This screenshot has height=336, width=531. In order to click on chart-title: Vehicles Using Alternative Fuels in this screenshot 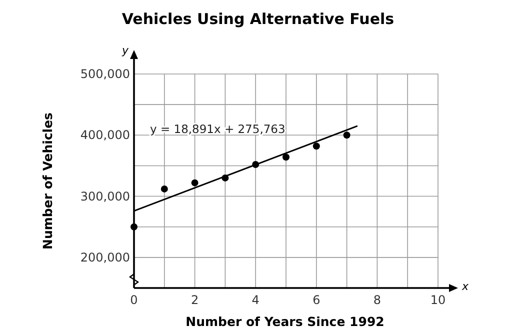, I will do `click(258, 19)`.